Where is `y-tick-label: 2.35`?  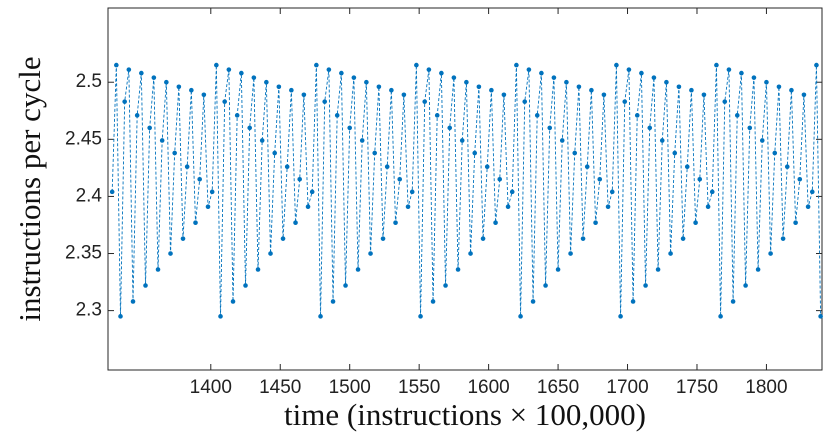
y-tick-label: 2.35 is located at coordinates (83, 253).